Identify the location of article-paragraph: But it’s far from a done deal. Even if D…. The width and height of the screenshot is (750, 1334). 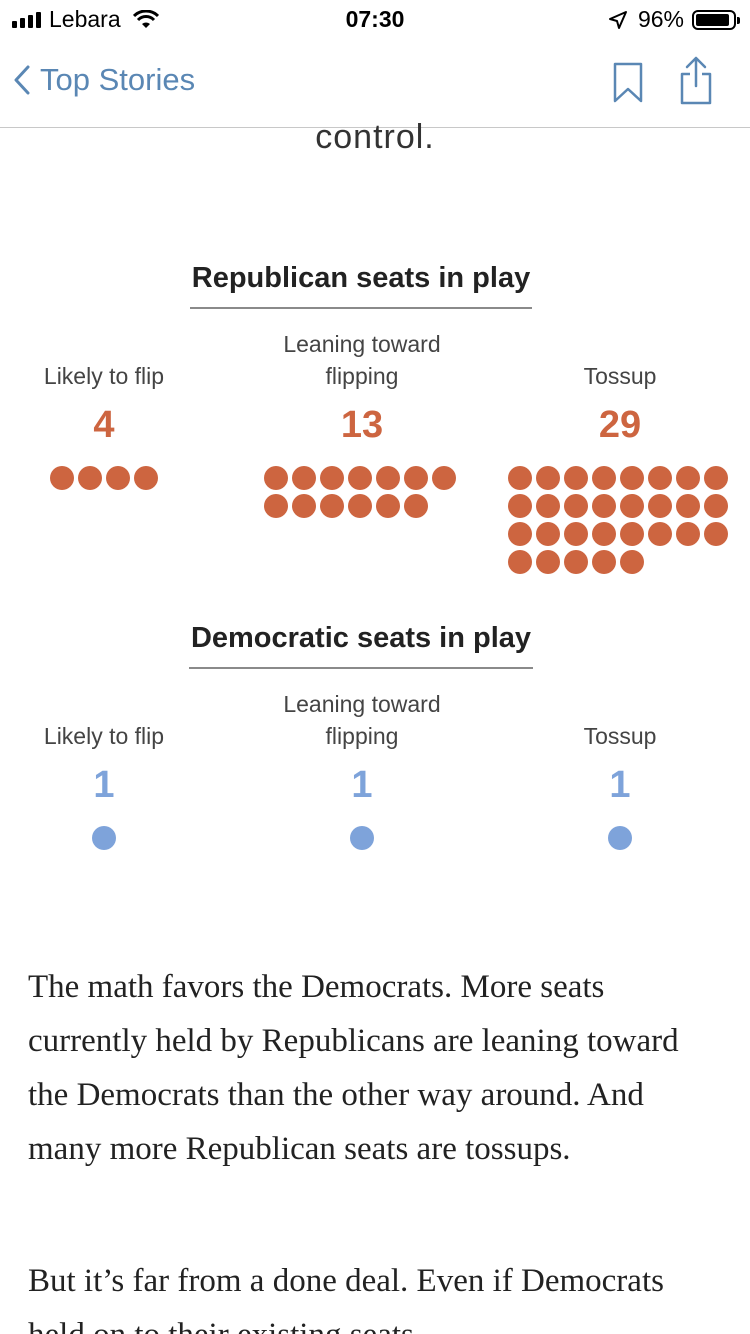
(346, 1298).